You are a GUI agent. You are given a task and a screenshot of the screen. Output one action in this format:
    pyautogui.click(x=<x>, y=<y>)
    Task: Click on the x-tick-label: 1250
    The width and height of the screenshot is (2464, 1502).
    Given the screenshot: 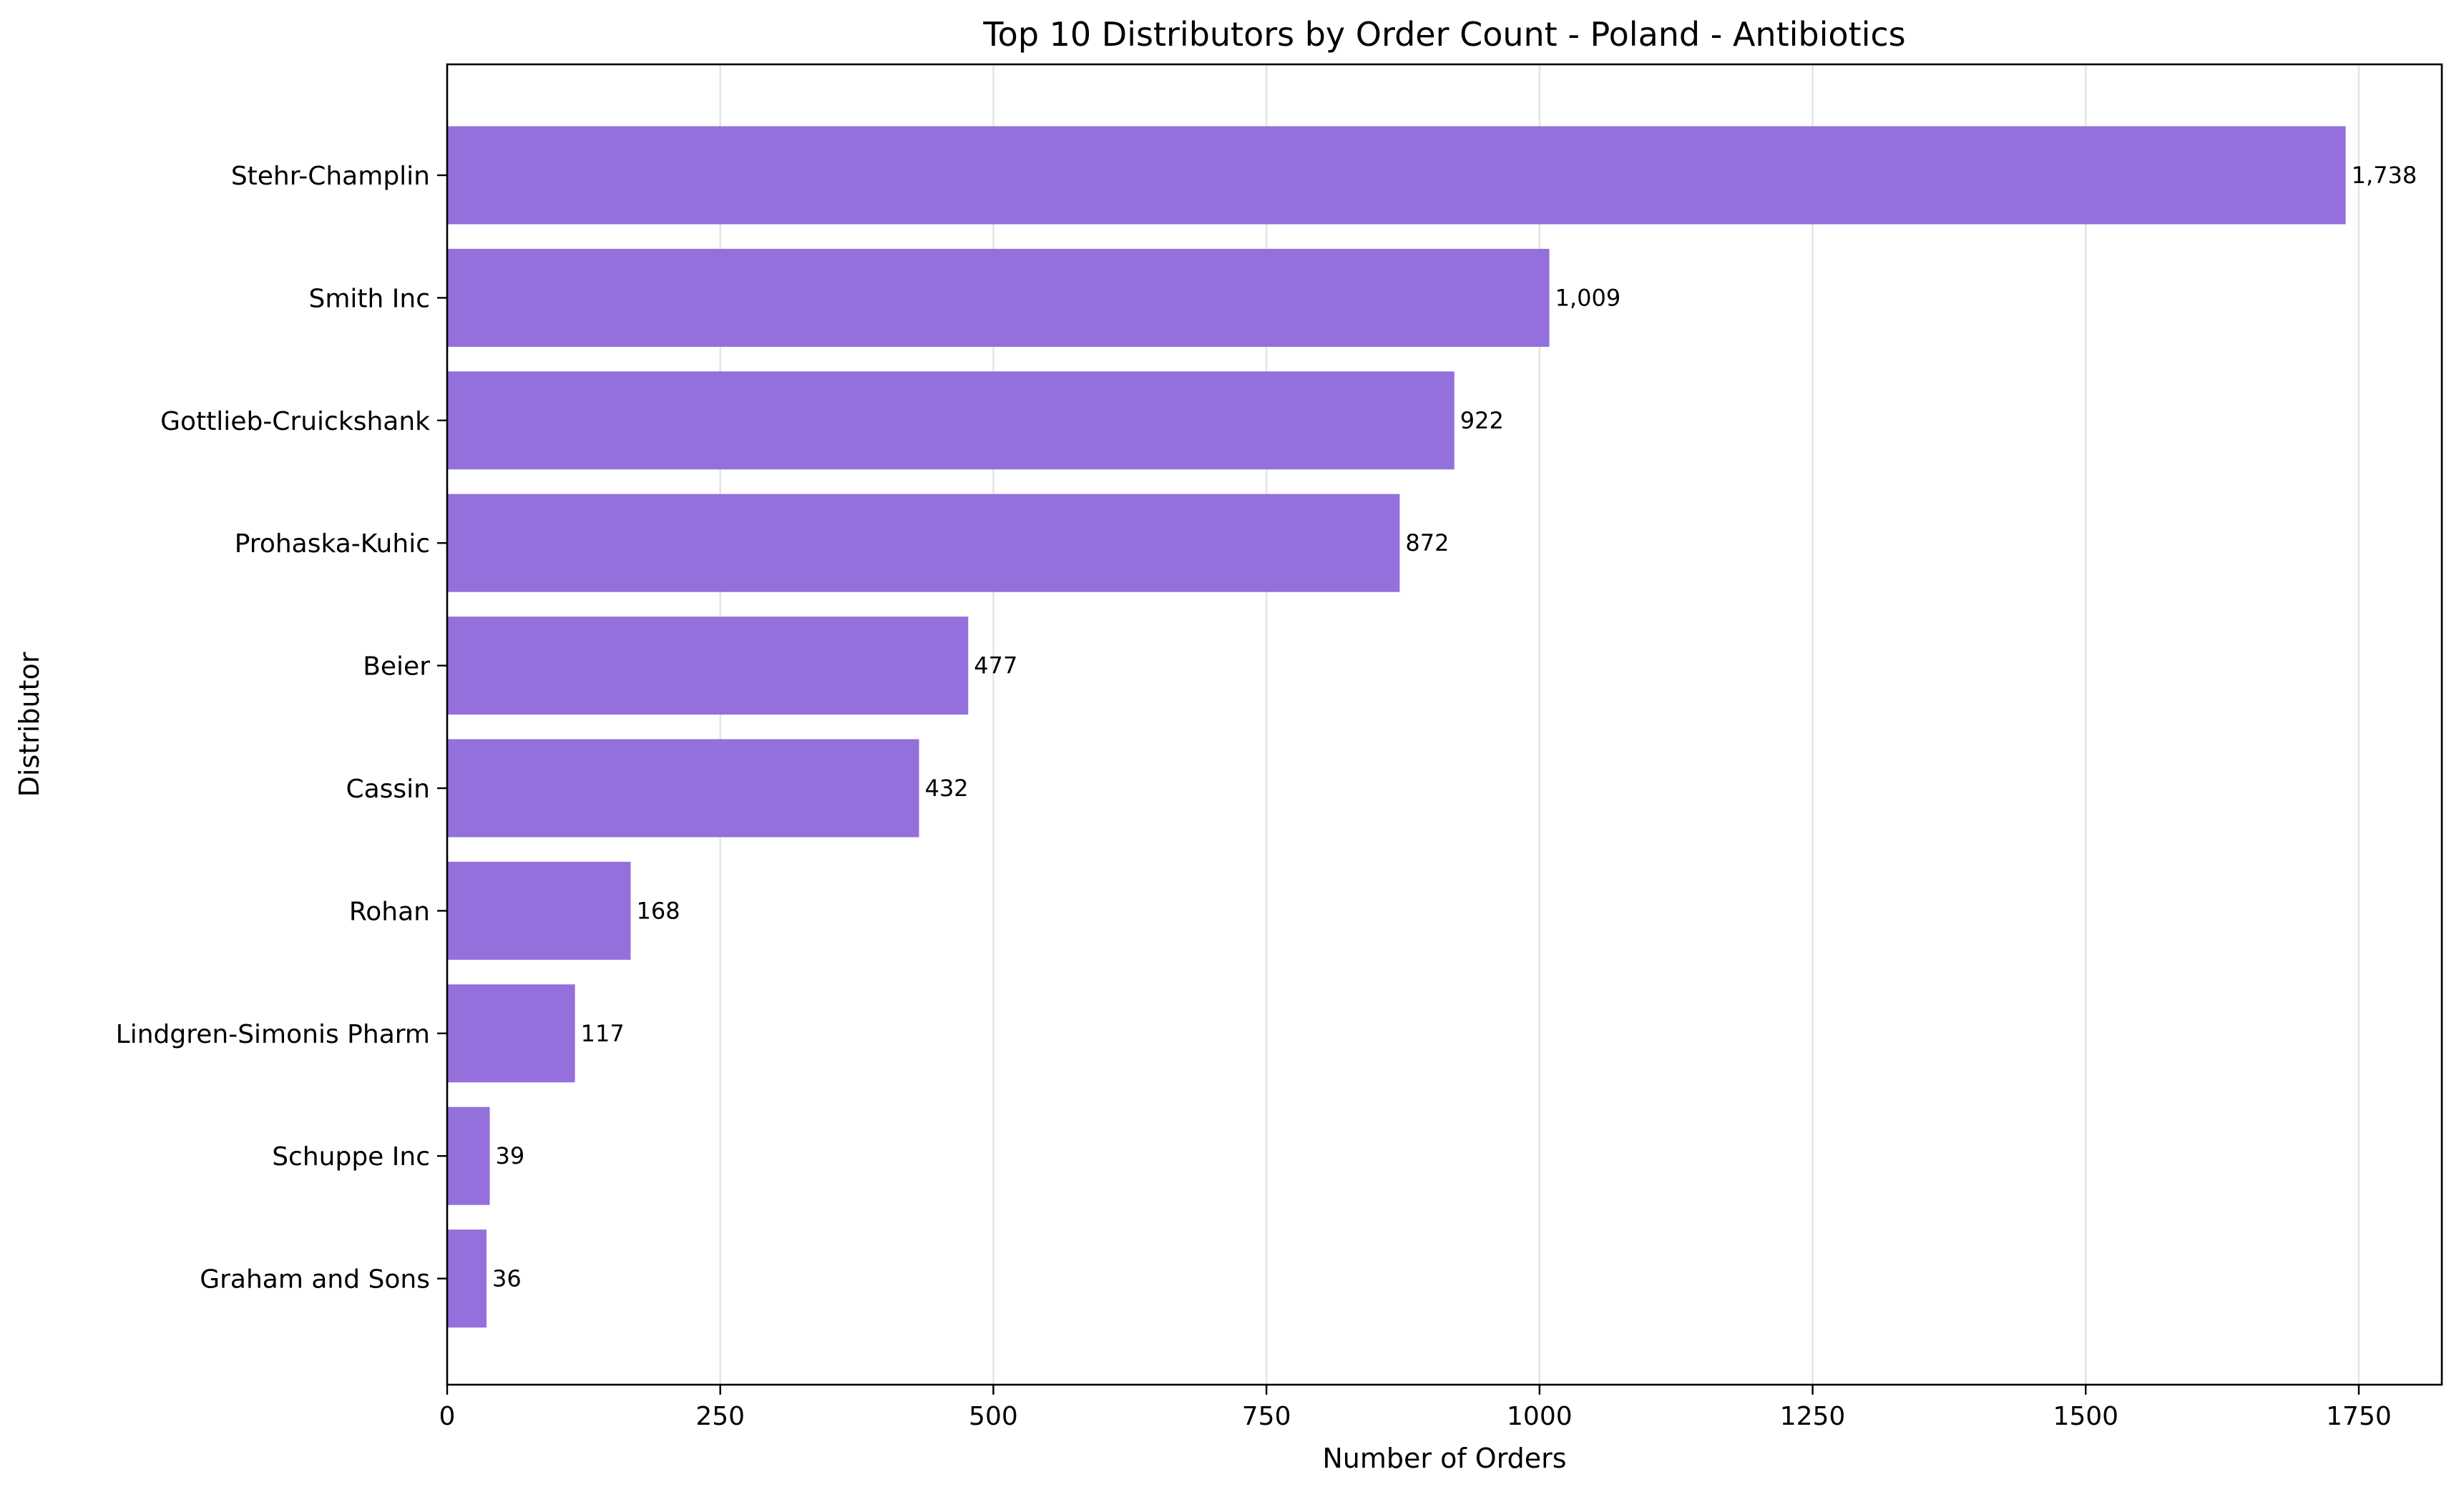 What is the action you would take?
    pyautogui.click(x=1813, y=1416)
    